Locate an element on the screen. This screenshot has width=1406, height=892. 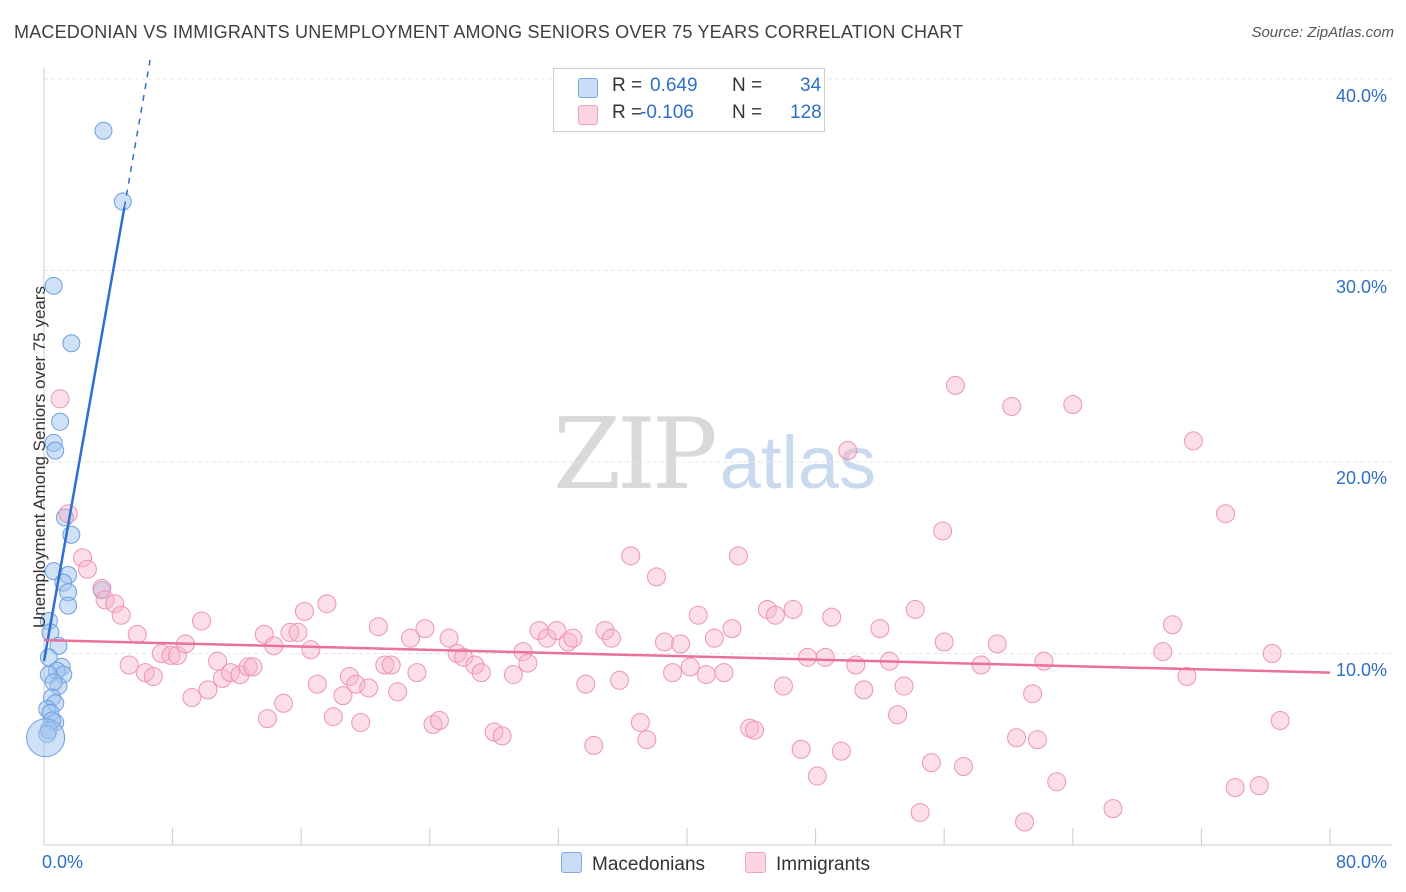
legend-r-value: -0.106 is located at coordinates (667, 112).